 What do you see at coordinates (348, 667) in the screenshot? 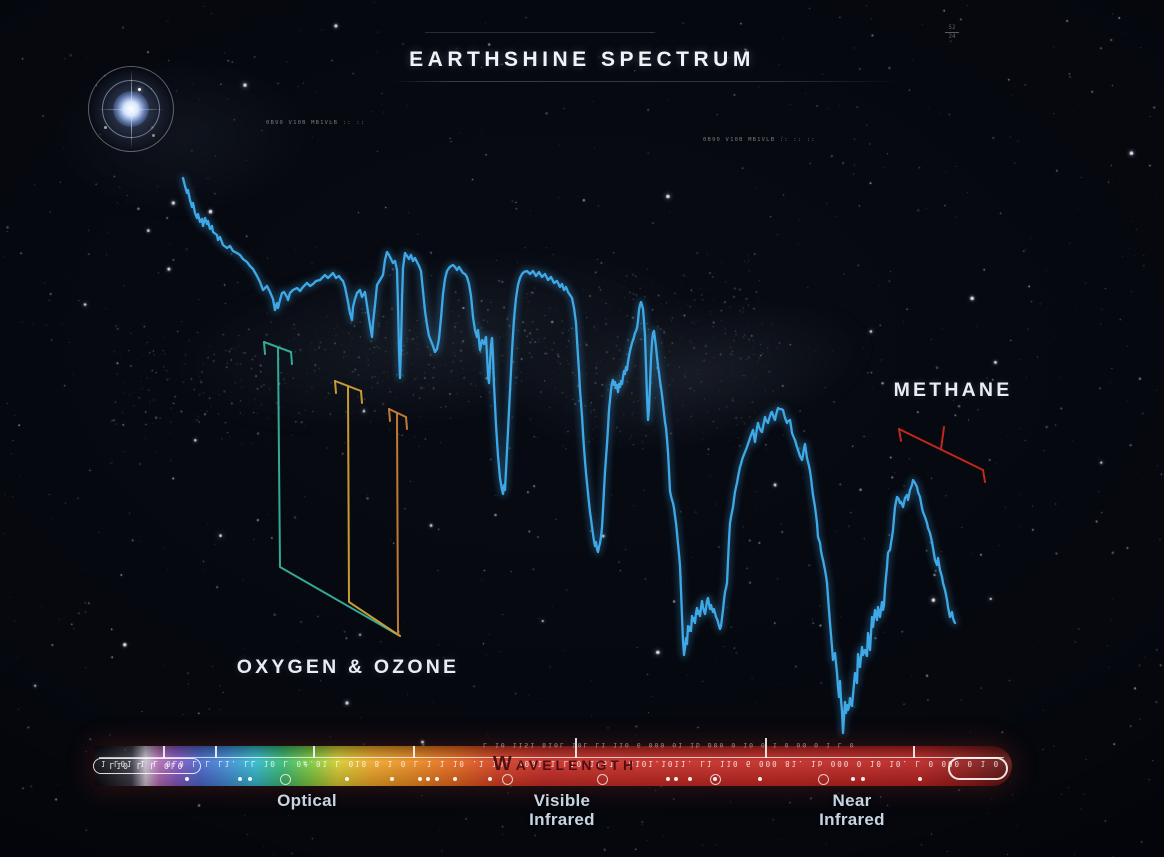
I see `oxygen-ozone-label: OXYGEN & OZONE` at bounding box center [348, 667].